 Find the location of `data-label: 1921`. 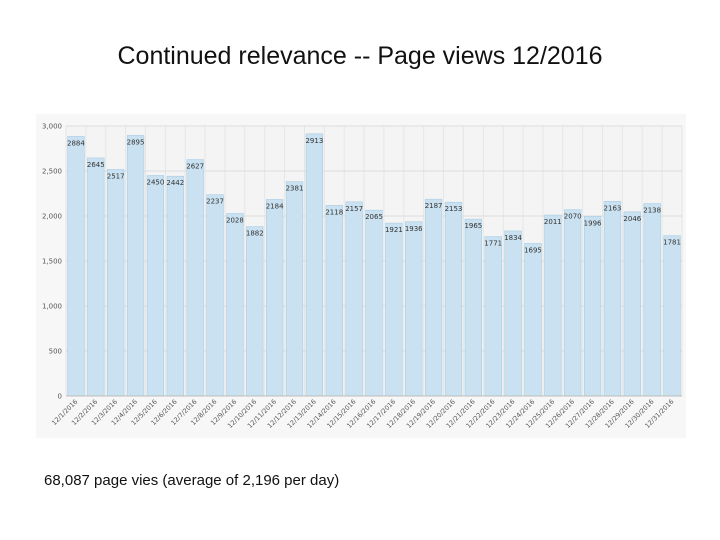

data-label: 1921 is located at coordinates (394, 230).